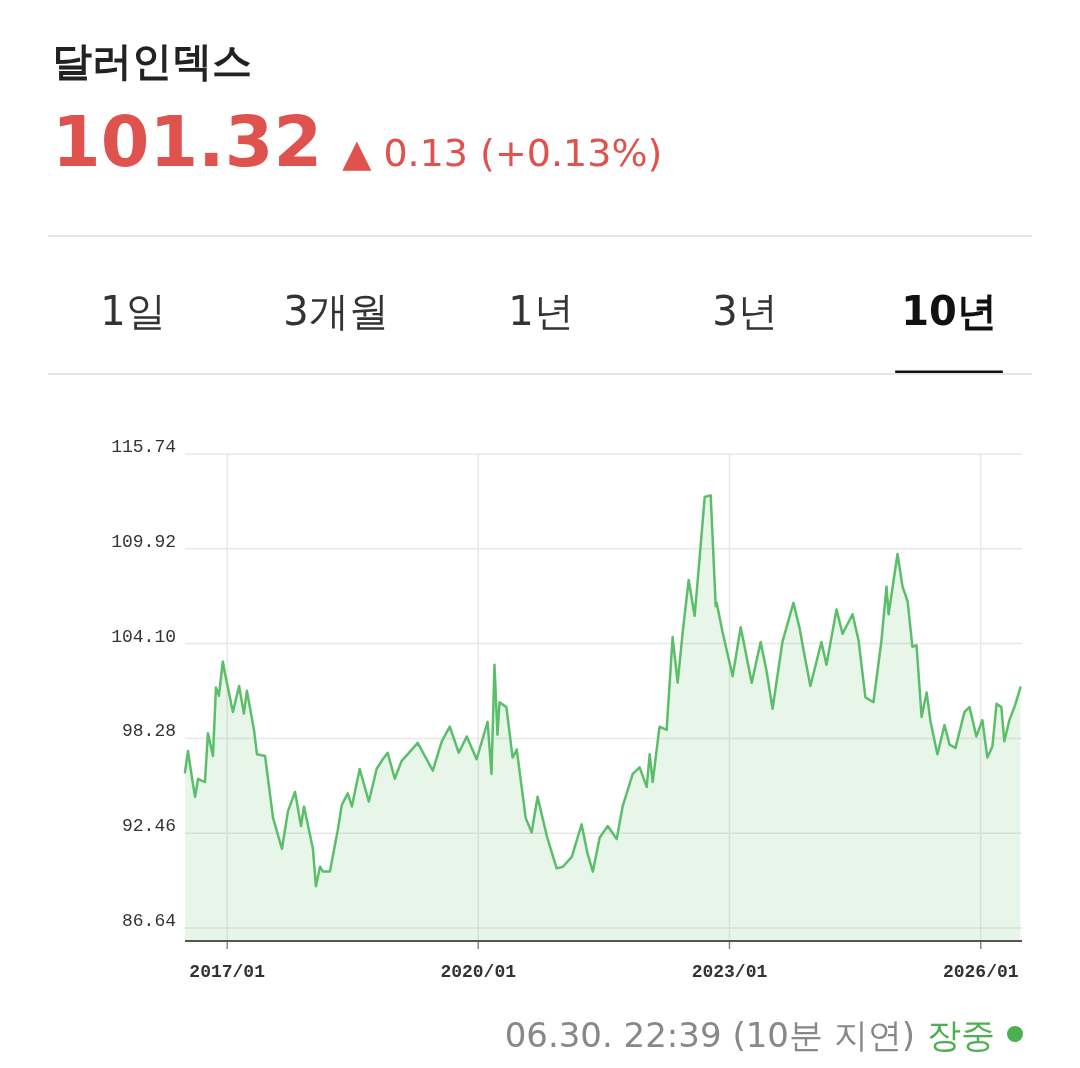 The height and width of the screenshot is (1068, 1080). Describe the element at coordinates (709, 1035) in the screenshot. I see `text: 06.30. 22:39 (10분 지연)` at that location.